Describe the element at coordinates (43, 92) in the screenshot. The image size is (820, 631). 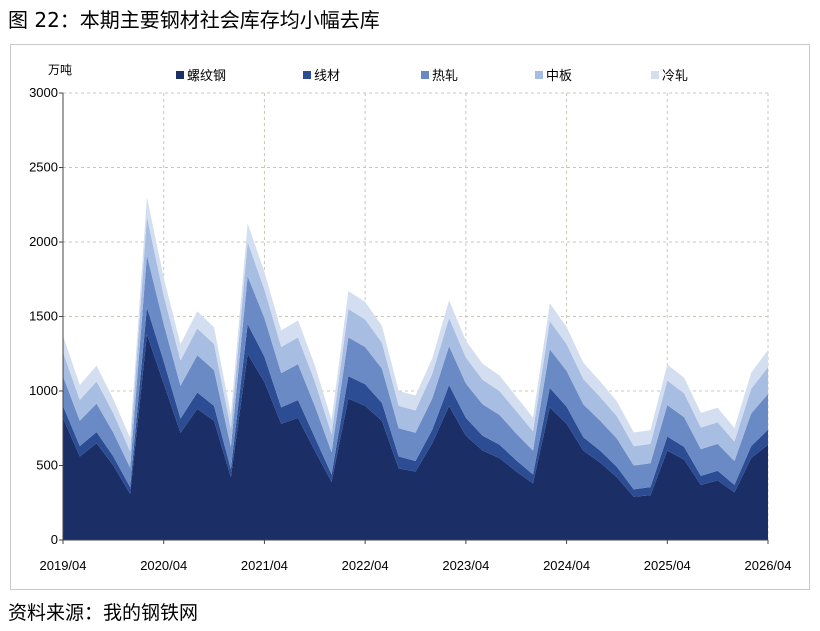
I see `y-tick-label: 3000` at that location.